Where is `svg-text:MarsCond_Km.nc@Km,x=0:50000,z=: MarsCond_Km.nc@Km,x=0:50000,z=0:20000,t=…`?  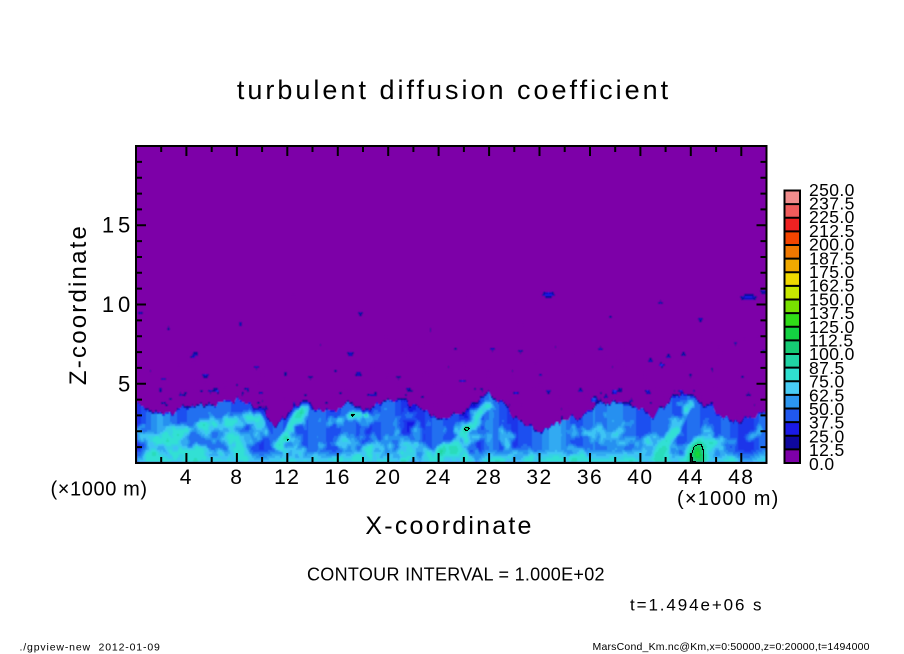 svg-text:MarsCond_Km.nc@Km,x=0:50000,z=: MarsCond_Km.nc@Km,x=0:50000,z=0:20000,t=… is located at coordinates (731, 647).